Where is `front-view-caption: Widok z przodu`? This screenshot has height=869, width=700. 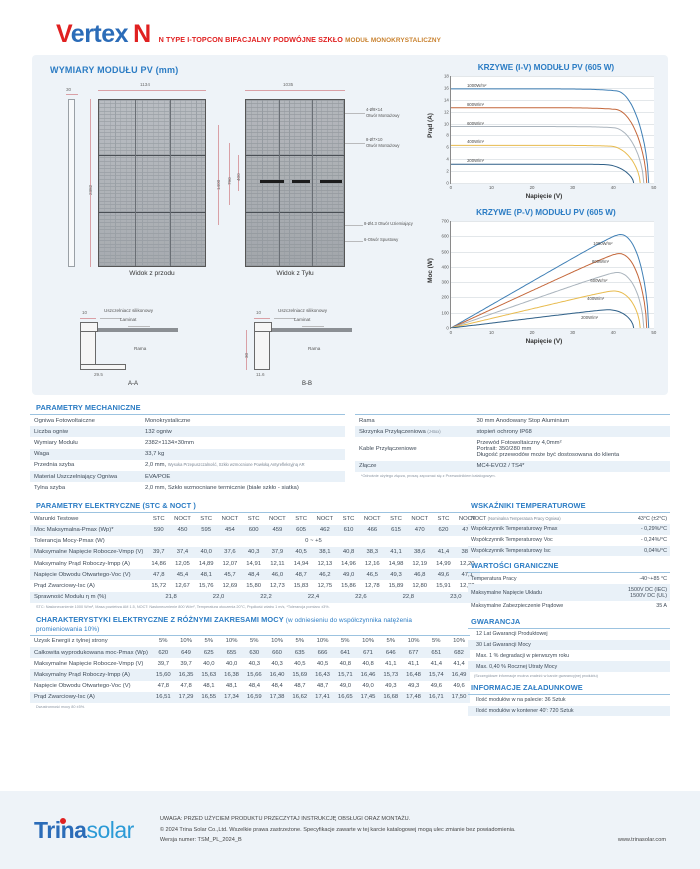 front-view-caption: Widok z przodu is located at coordinates (152, 273).